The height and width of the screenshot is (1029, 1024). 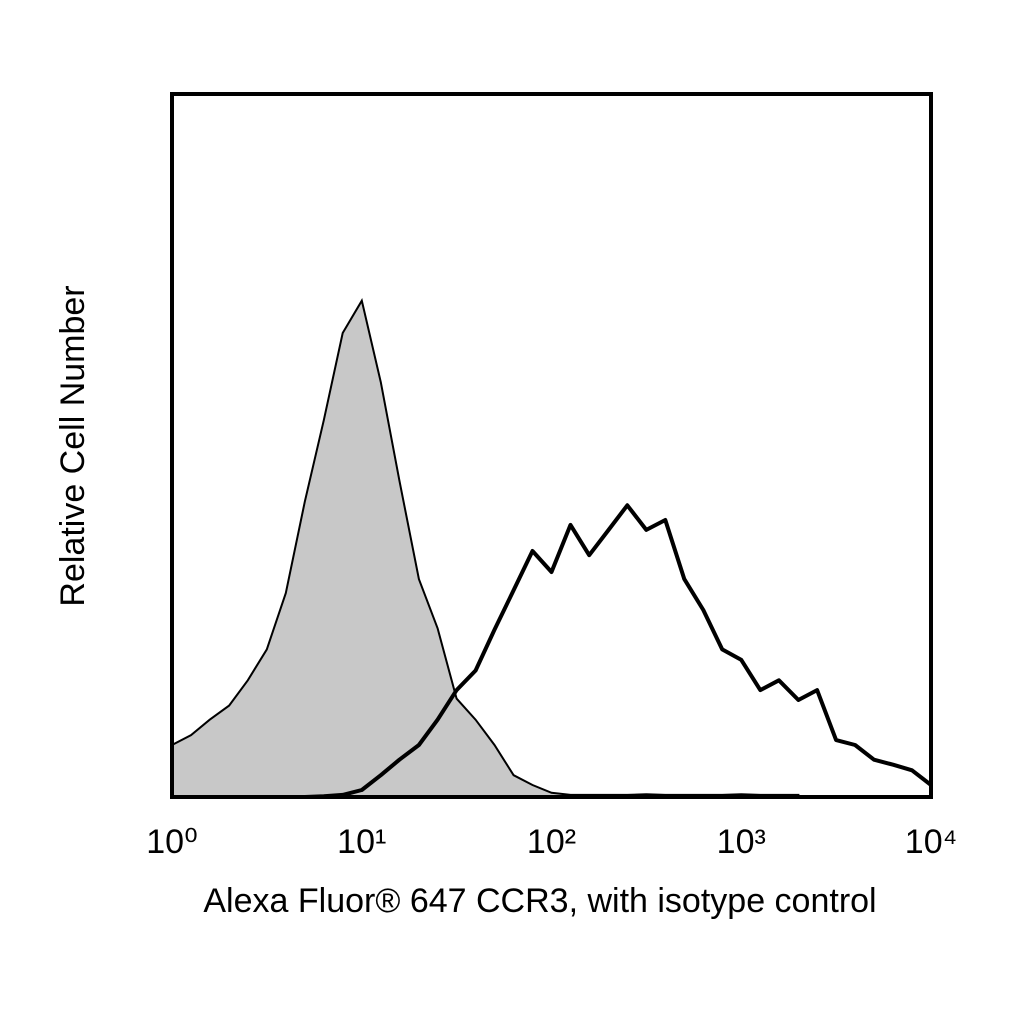 I want to click on x-tick-label: 10⁰, so click(x=171, y=842).